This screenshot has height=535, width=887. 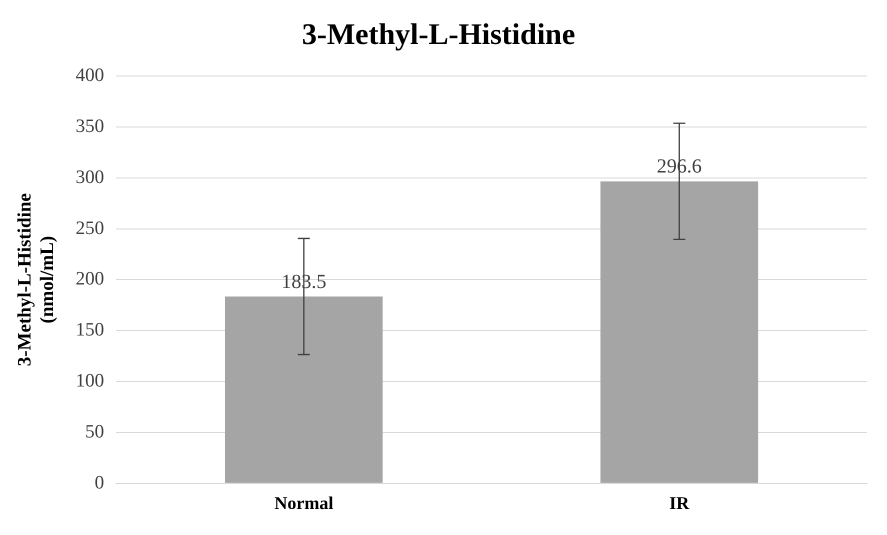 I want to click on y-tick-label: 400, so click(x=90, y=75).